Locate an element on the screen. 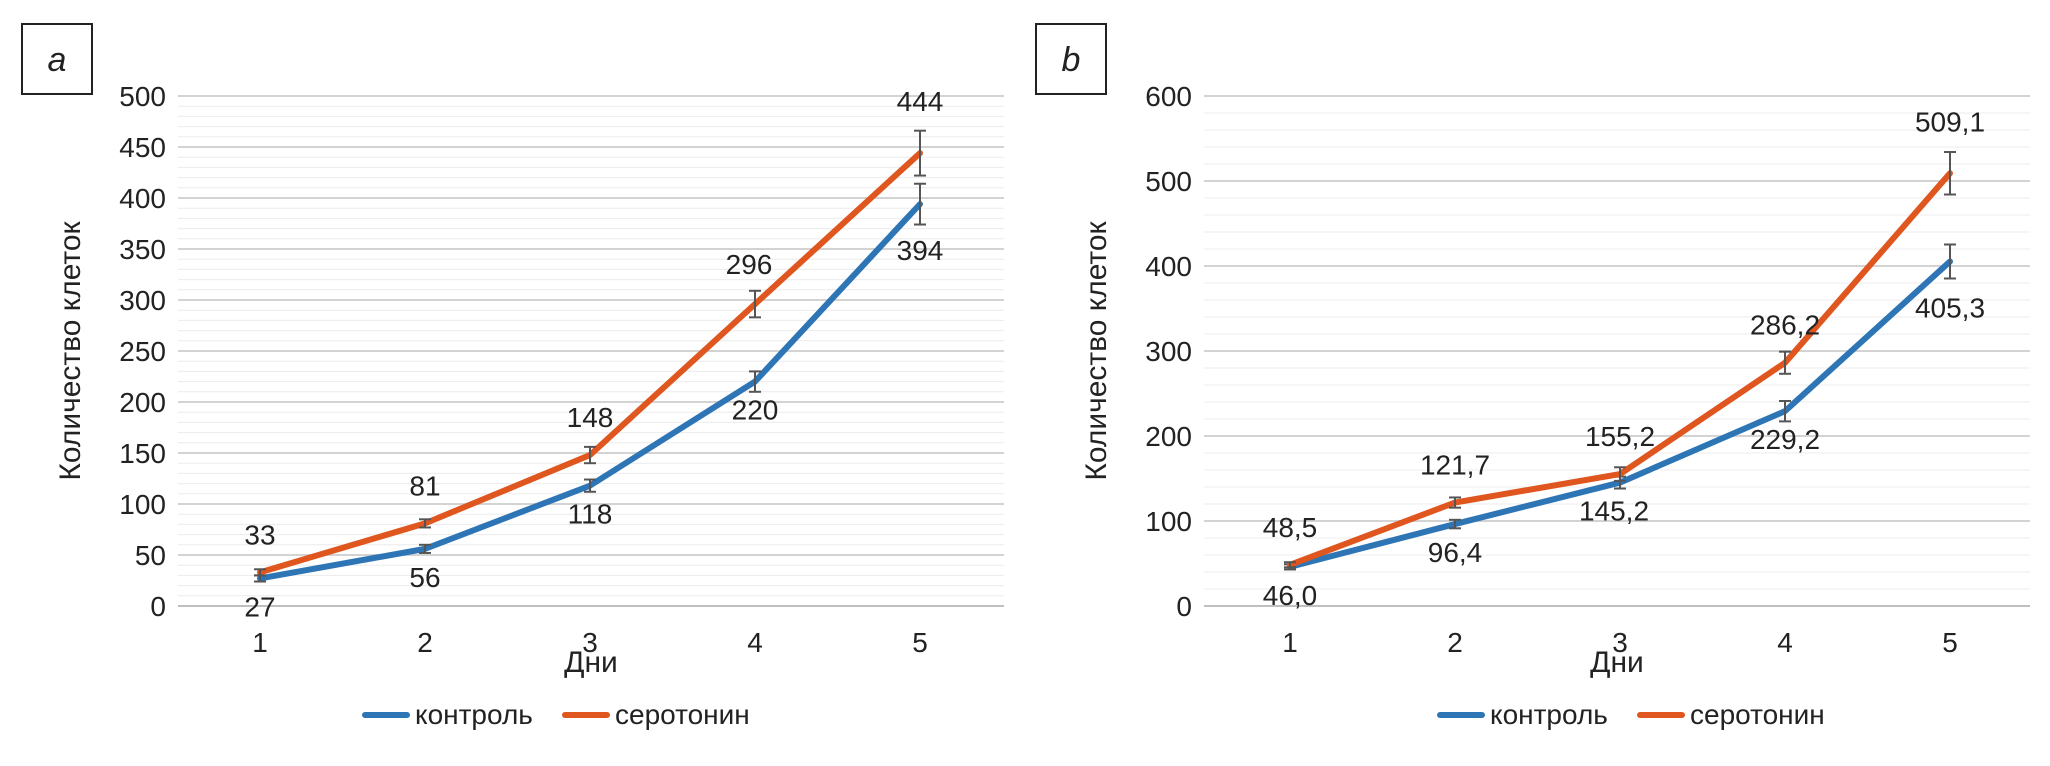  data-label-serotonin: 121,7 is located at coordinates (1455, 465).